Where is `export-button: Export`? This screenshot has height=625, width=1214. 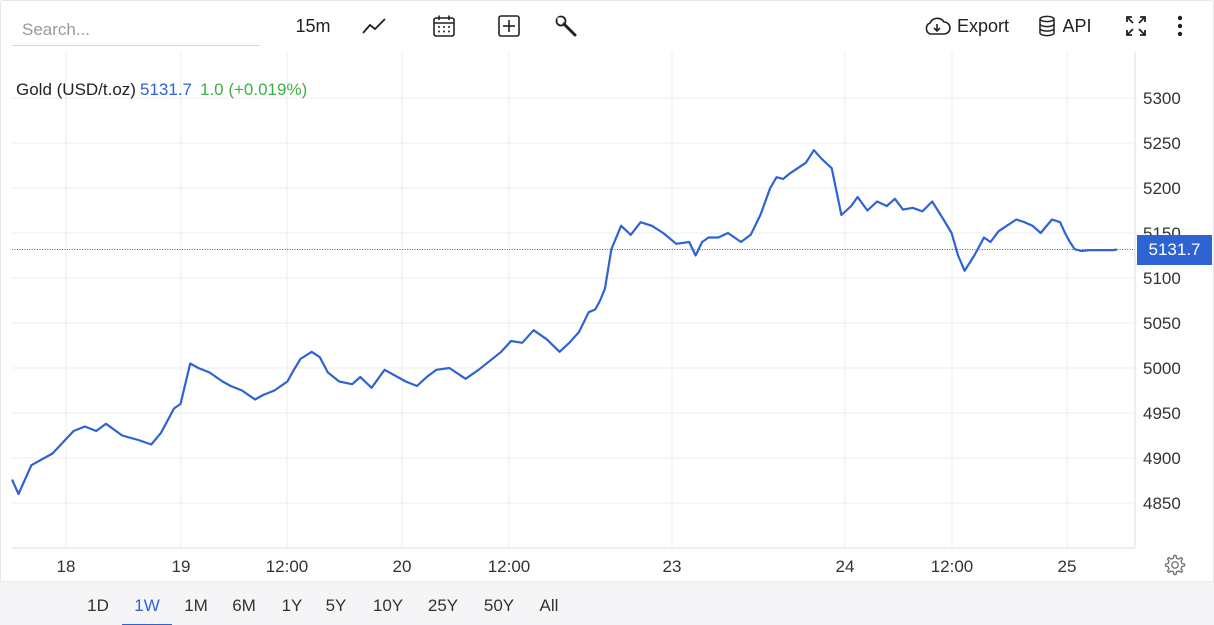
export-button: Export is located at coordinates (966, 26).